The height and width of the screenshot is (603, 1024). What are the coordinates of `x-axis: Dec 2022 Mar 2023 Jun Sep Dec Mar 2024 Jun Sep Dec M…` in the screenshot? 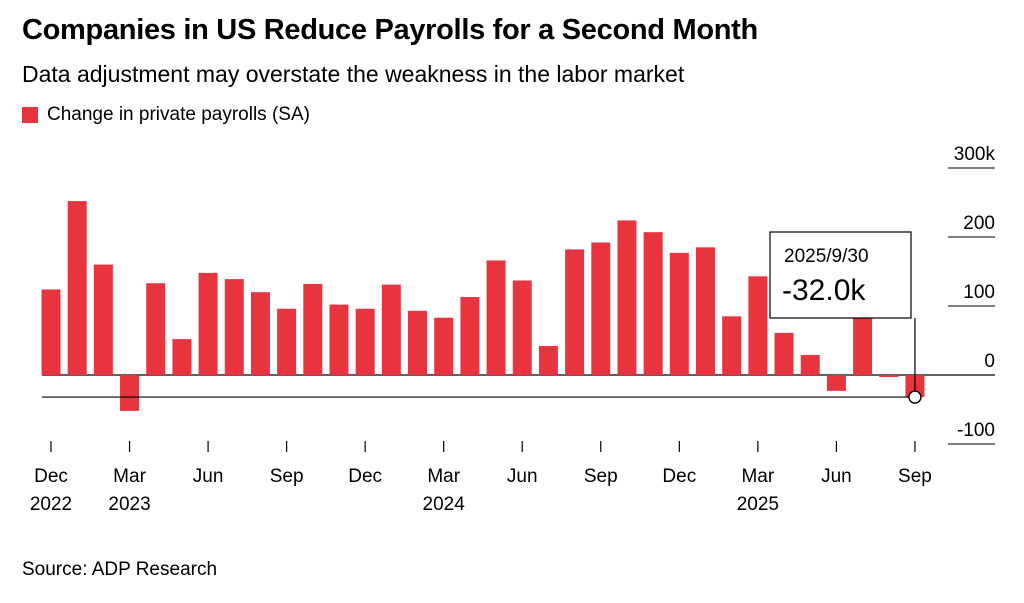 It's located at (481, 478).